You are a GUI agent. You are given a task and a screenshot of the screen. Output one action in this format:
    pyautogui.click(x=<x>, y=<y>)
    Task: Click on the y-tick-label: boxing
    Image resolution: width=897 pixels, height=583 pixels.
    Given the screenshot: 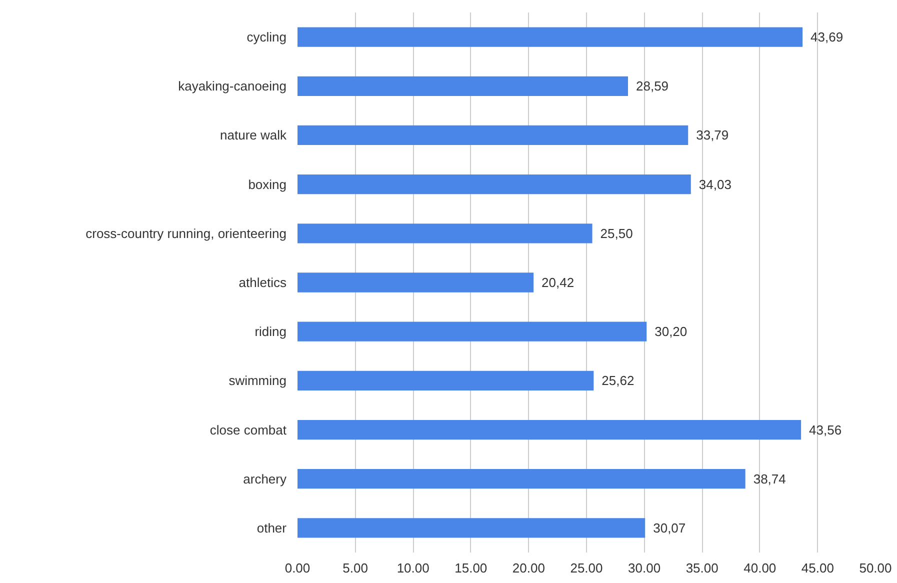 What is the action you would take?
    pyautogui.click(x=267, y=184)
    